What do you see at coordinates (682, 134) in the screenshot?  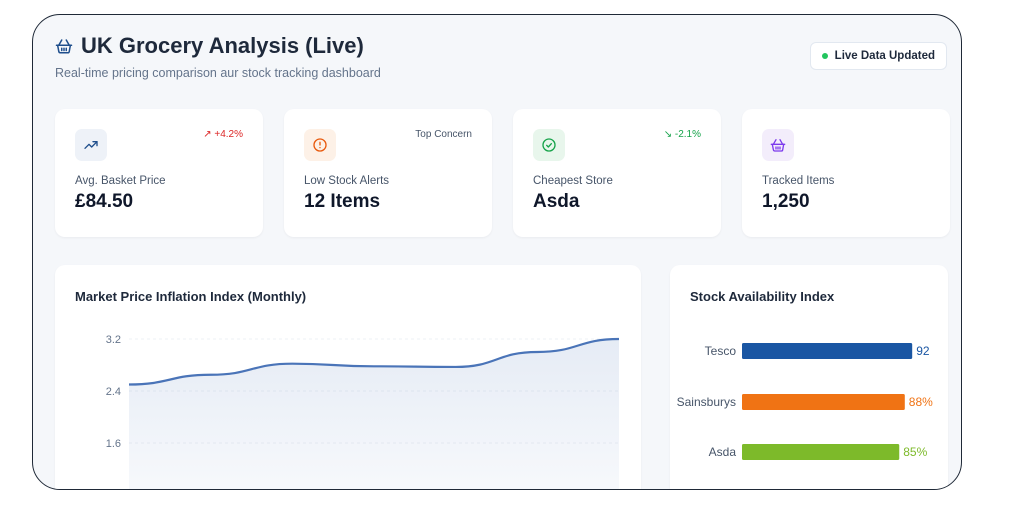 I see `trend-badge: ↘ -2.1%` at bounding box center [682, 134].